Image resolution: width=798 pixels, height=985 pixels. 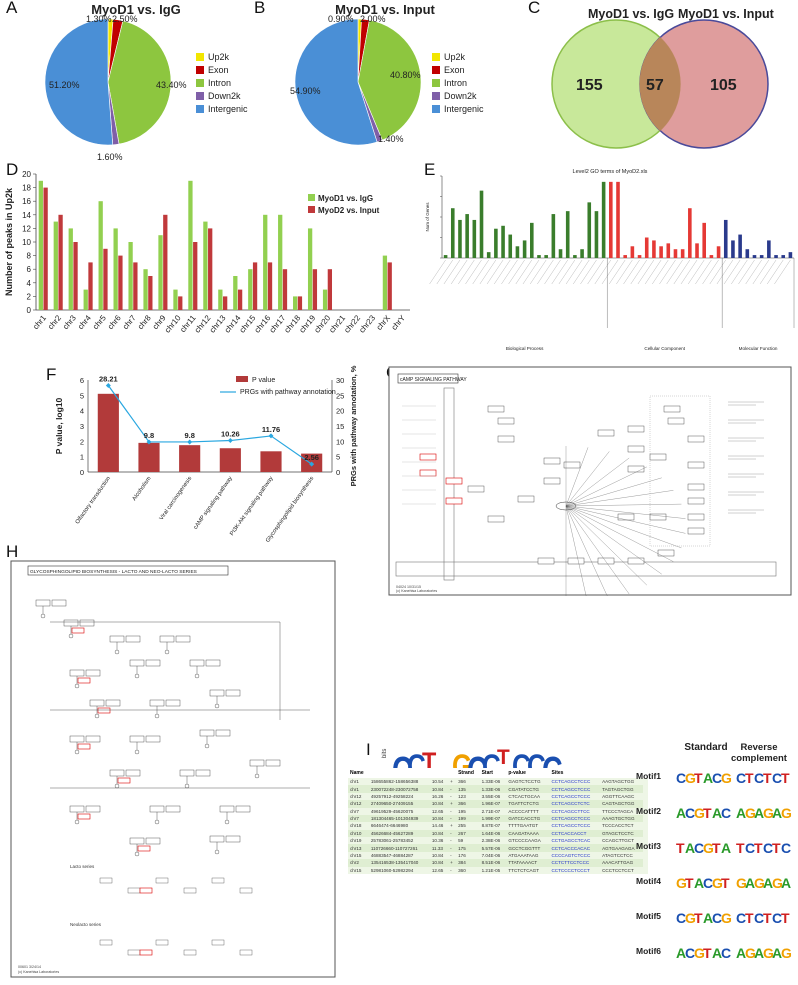 I want to click on f-ytick: 4, so click(x=82, y=411).